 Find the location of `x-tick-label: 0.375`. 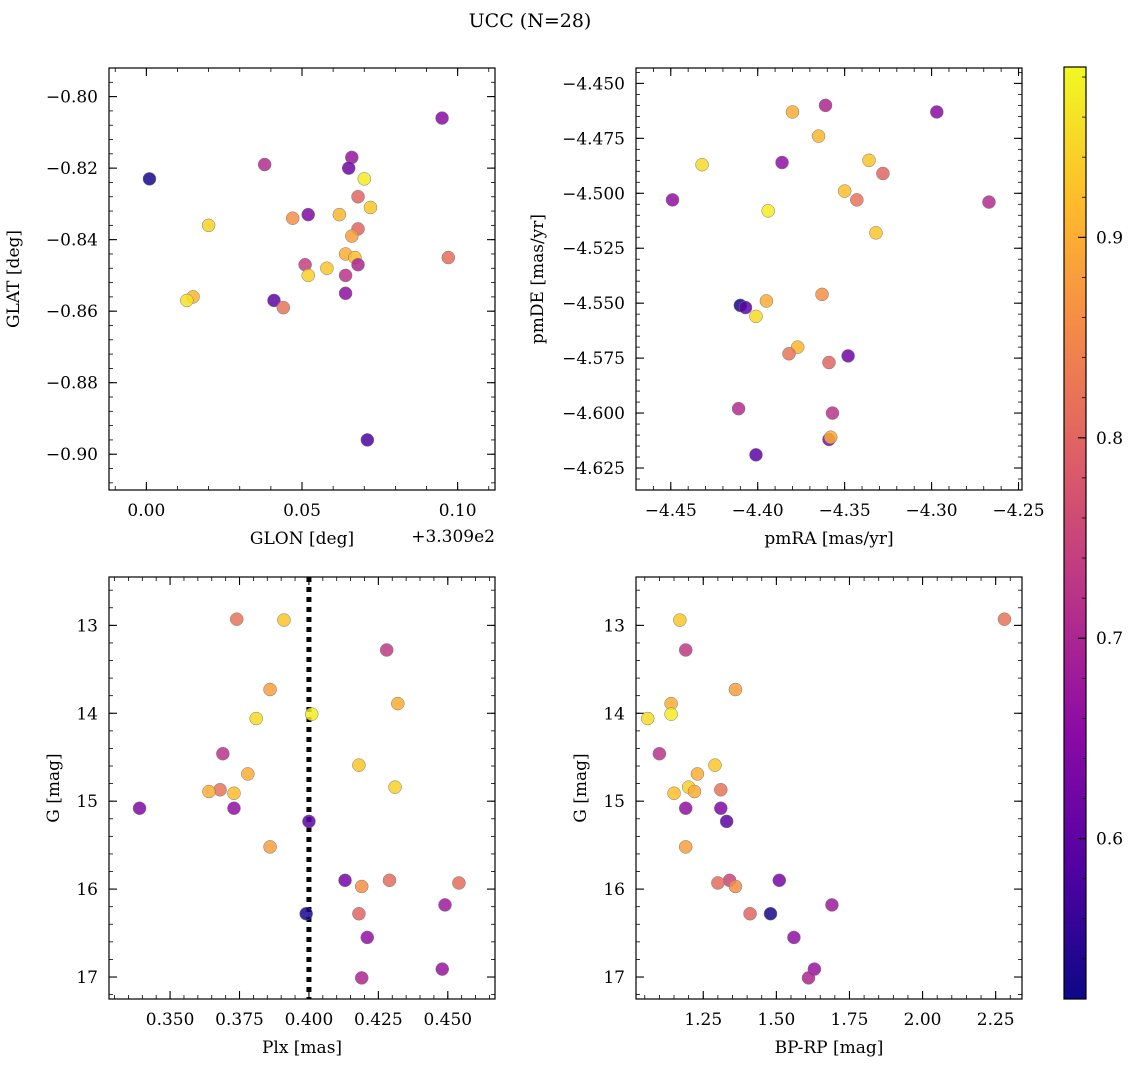

x-tick-label: 0.375 is located at coordinates (239, 1020).